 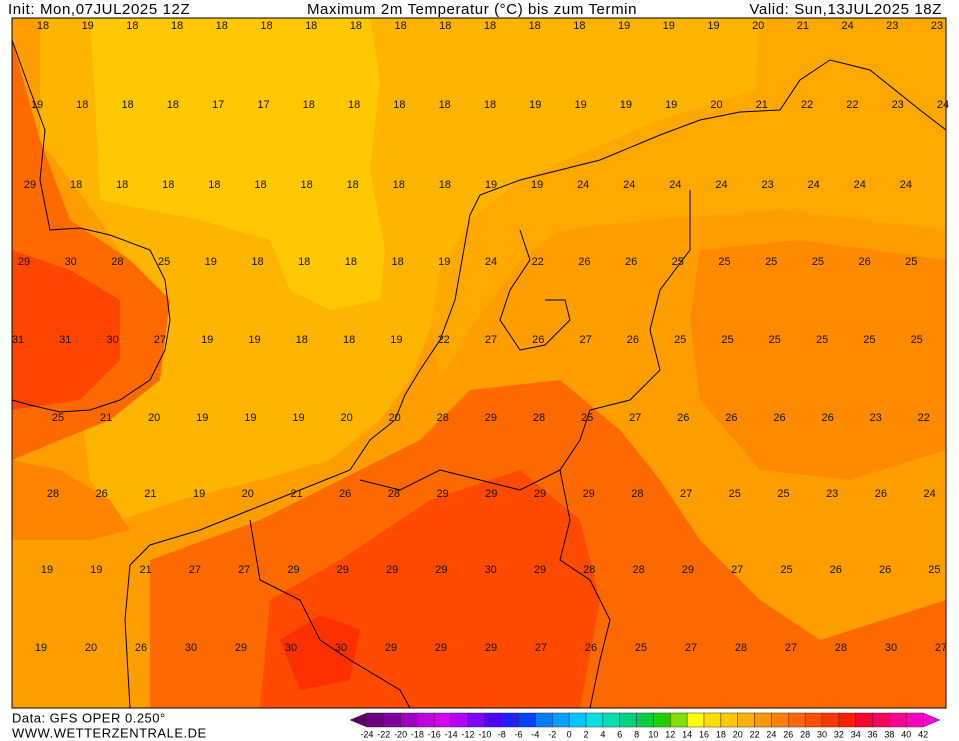 I want to click on colorbar-label: 34, so click(x=856, y=734).